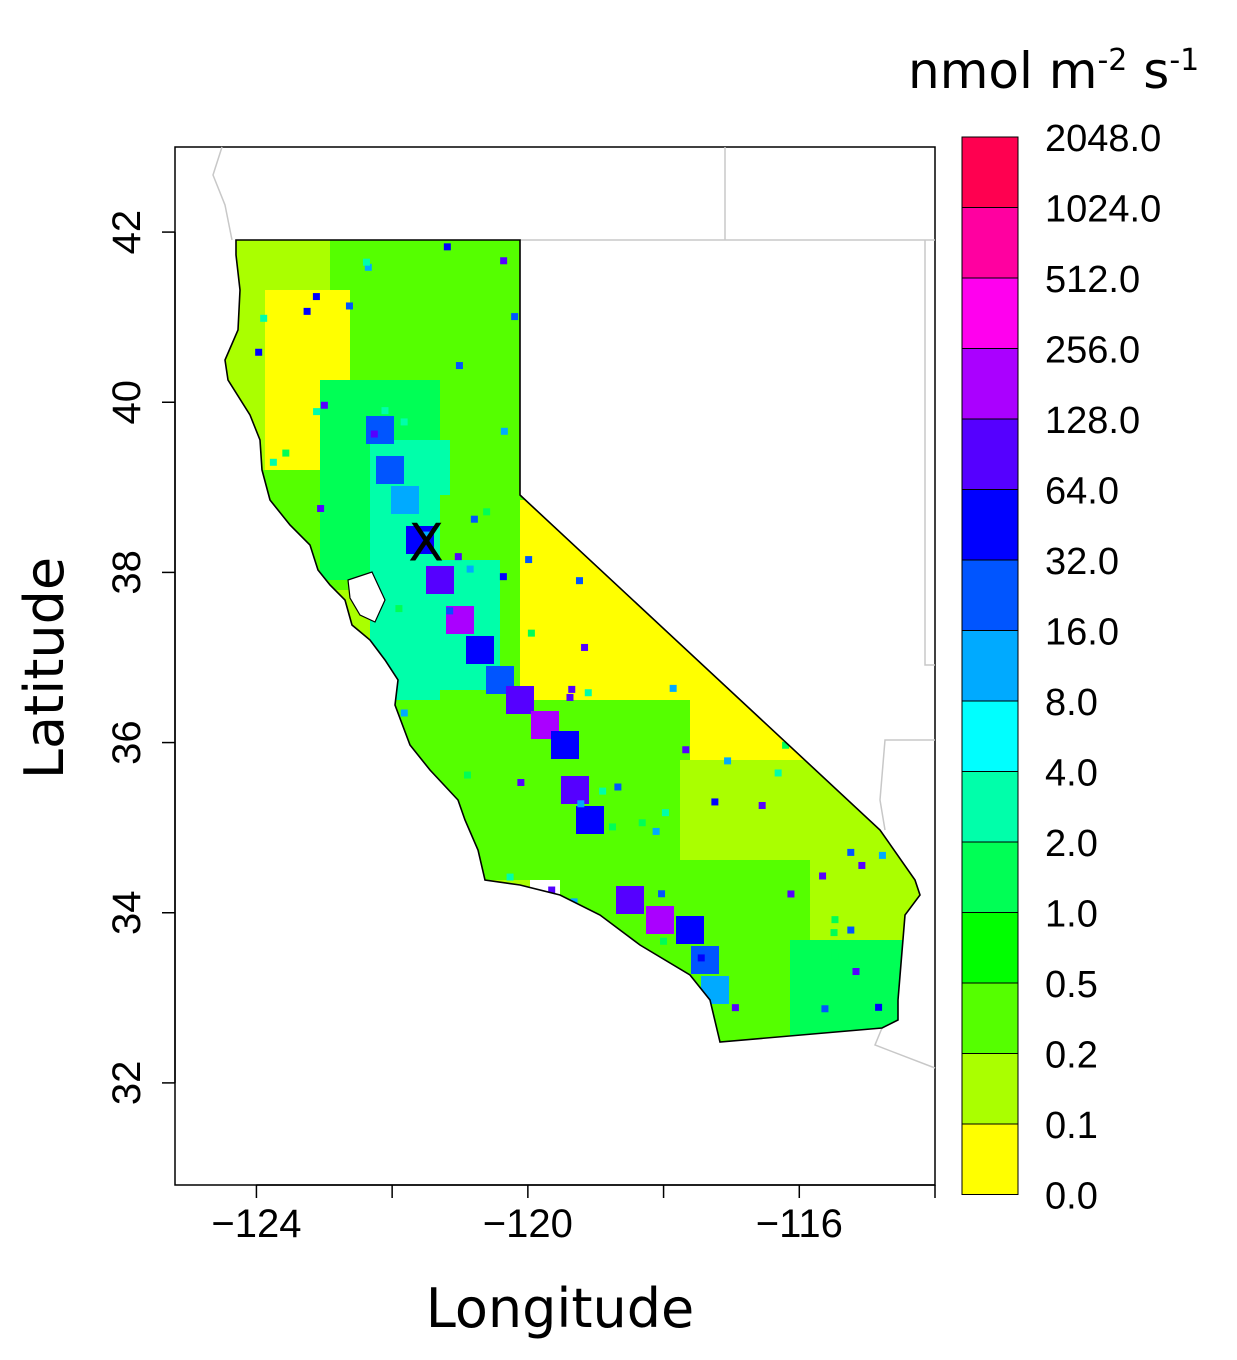 The width and height of the screenshot is (1237, 1360). I want to click on site-marker: X, so click(426, 544).